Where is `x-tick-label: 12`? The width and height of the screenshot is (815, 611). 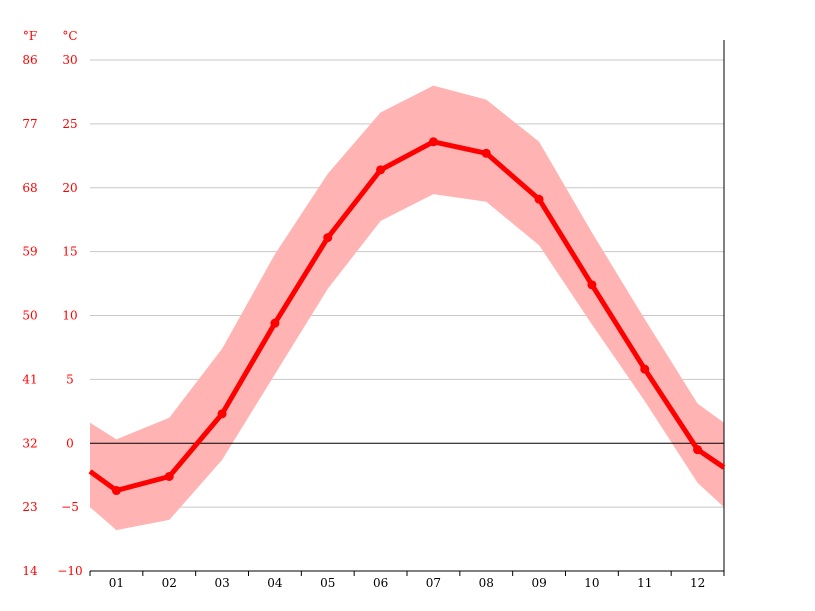
x-tick-label: 12 is located at coordinates (697, 583).